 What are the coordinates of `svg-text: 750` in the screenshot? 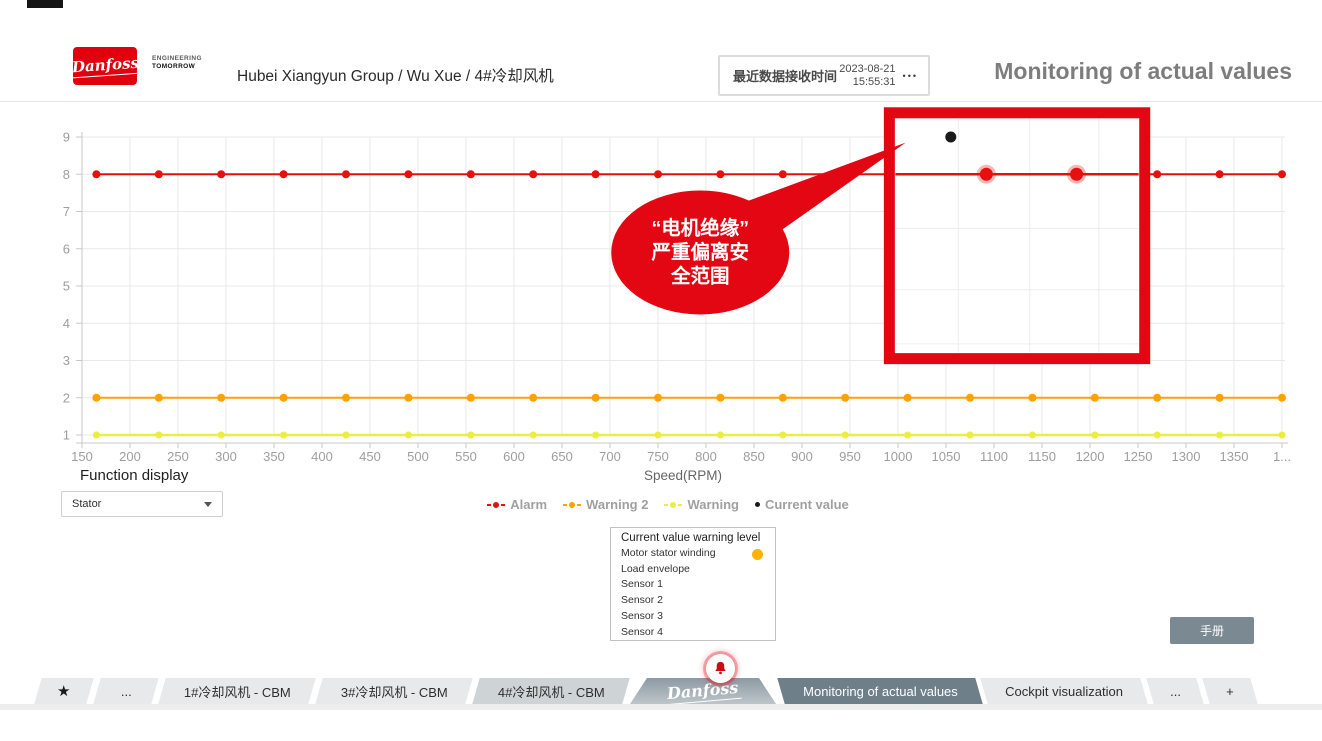 It's located at (658, 456).